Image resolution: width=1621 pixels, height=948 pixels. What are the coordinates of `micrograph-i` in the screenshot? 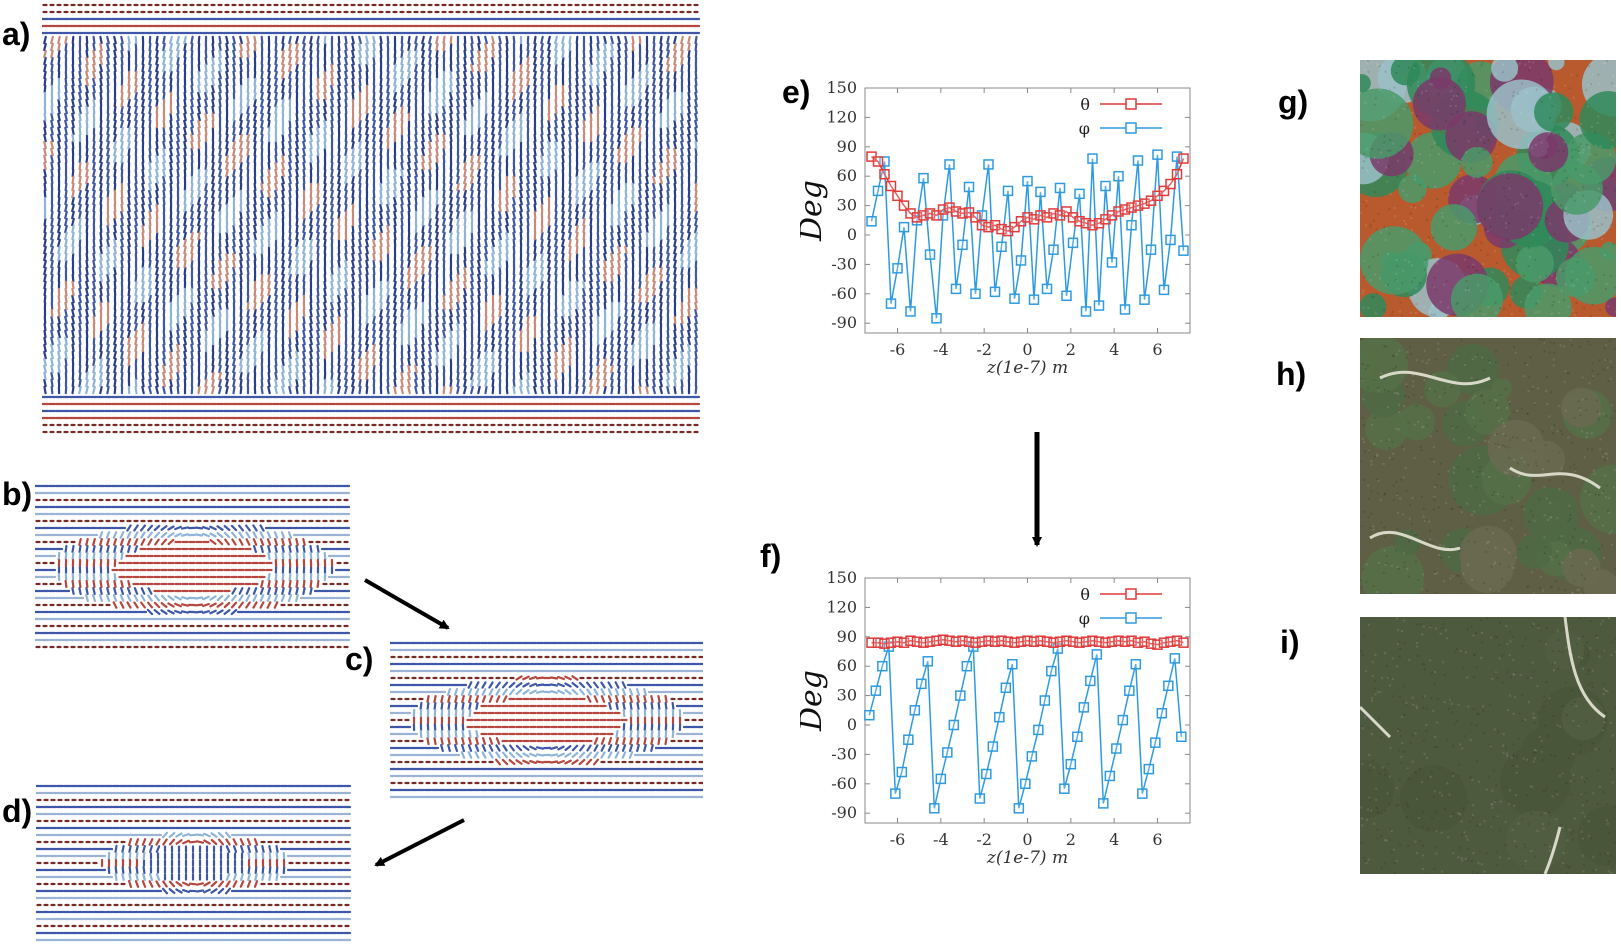 It's located at (1488, 745).